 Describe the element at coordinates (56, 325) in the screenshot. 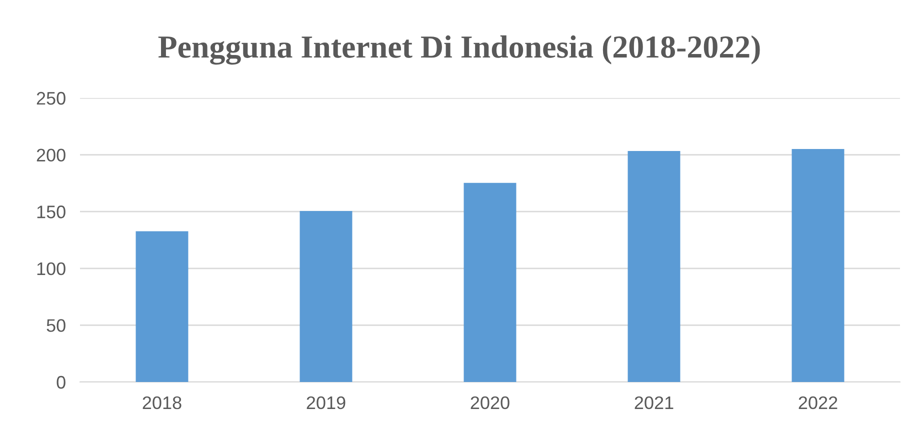

I see `y-tick-label: 50` at that location.